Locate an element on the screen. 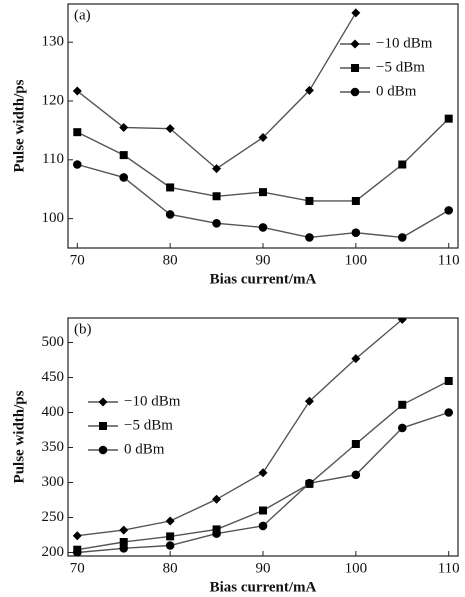 Image resolution: width=465 pixels, height=597 pixels. panel-label: (b) is located at coordinates (83, 329).